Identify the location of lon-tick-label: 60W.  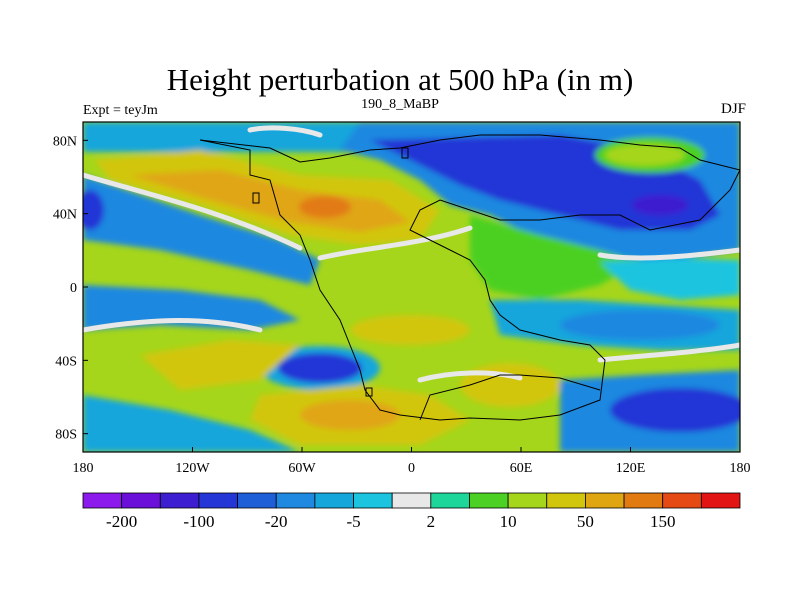
(302, 468).